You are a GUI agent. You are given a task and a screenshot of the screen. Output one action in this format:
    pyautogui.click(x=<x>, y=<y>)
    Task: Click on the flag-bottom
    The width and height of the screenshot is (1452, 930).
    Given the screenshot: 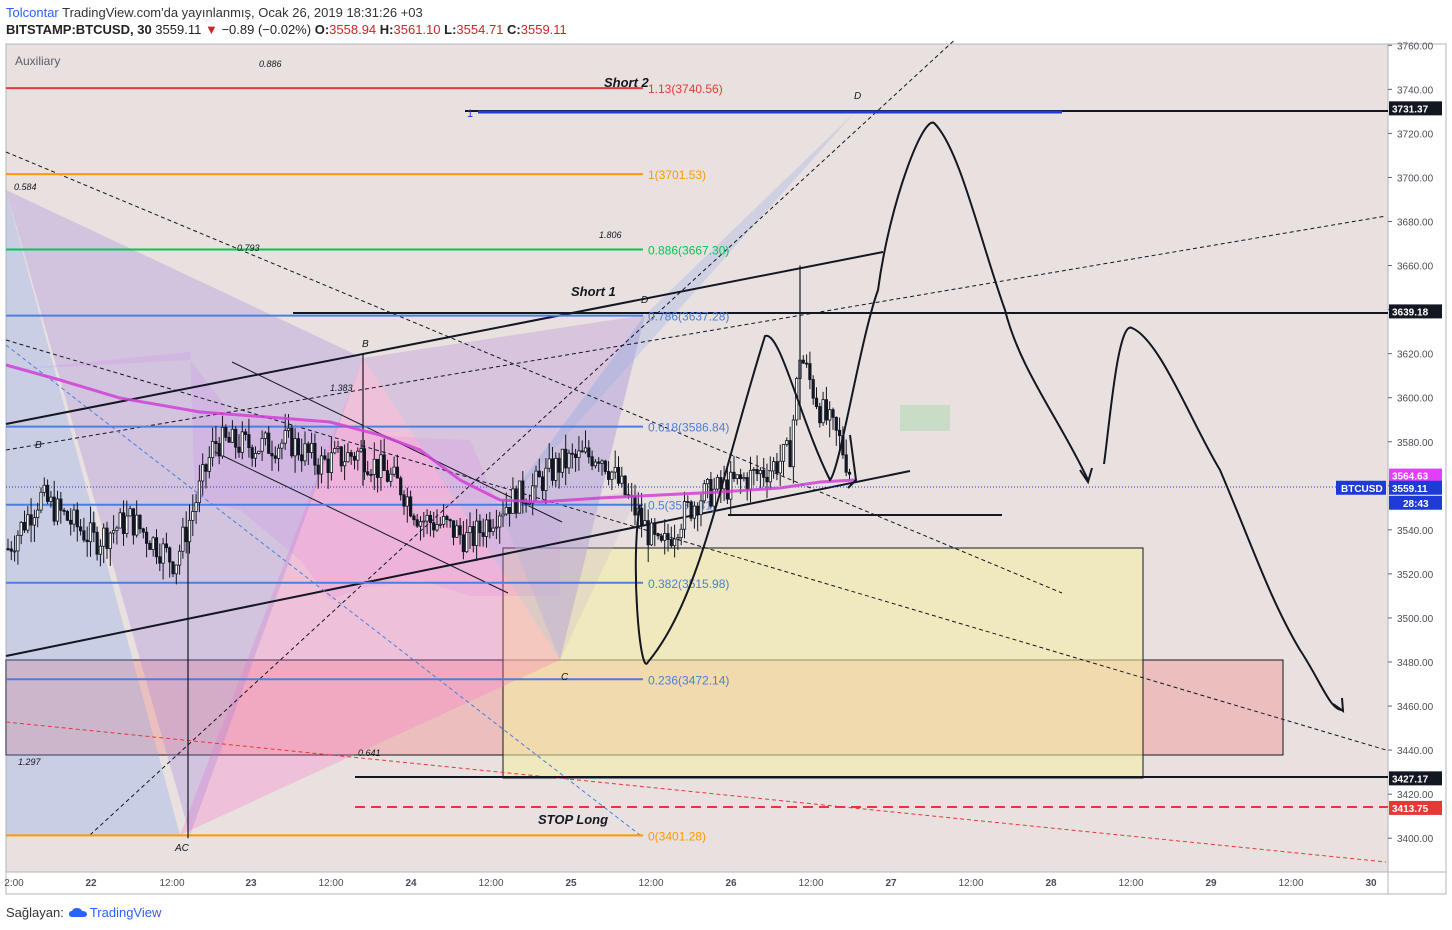 What is the action you would take?
    pyautogui.click(x=361, y=522)
    